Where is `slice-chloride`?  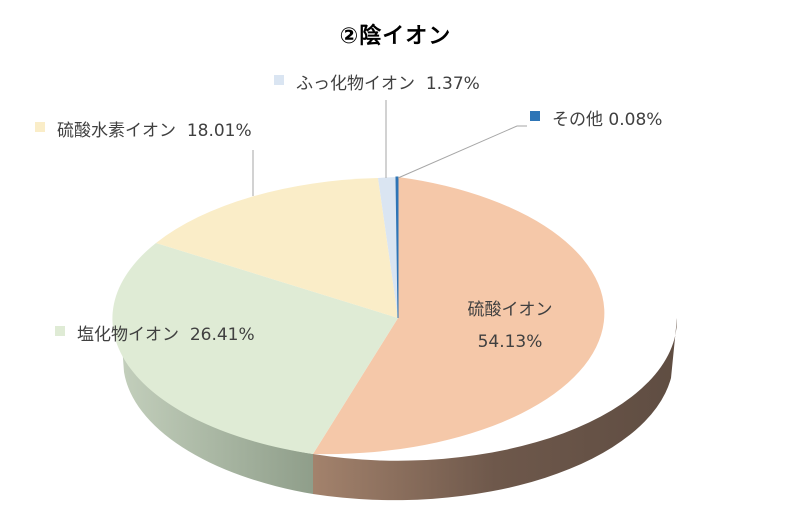
slice-chloride is located at coordinates (255, 348).